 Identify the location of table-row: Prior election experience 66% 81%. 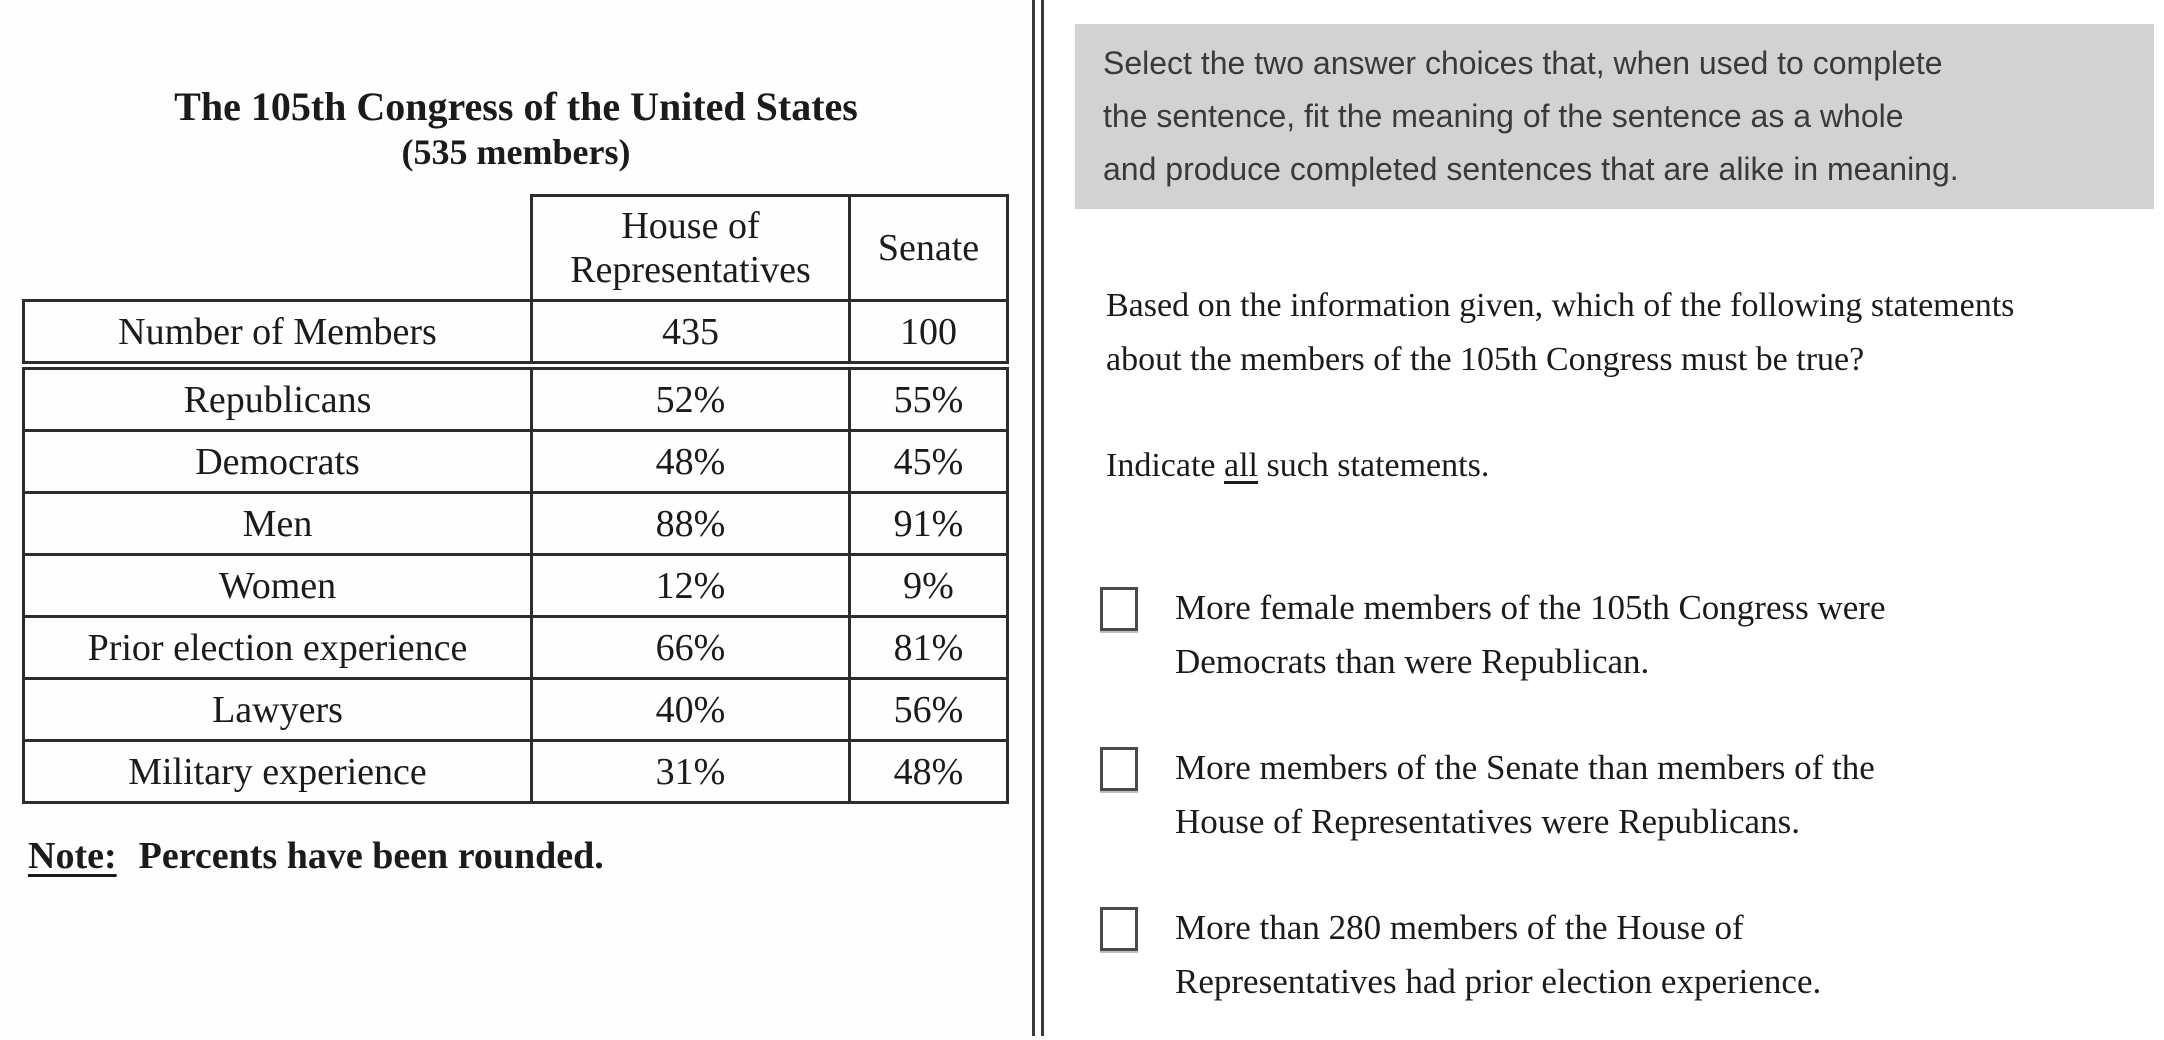
(515, 647).